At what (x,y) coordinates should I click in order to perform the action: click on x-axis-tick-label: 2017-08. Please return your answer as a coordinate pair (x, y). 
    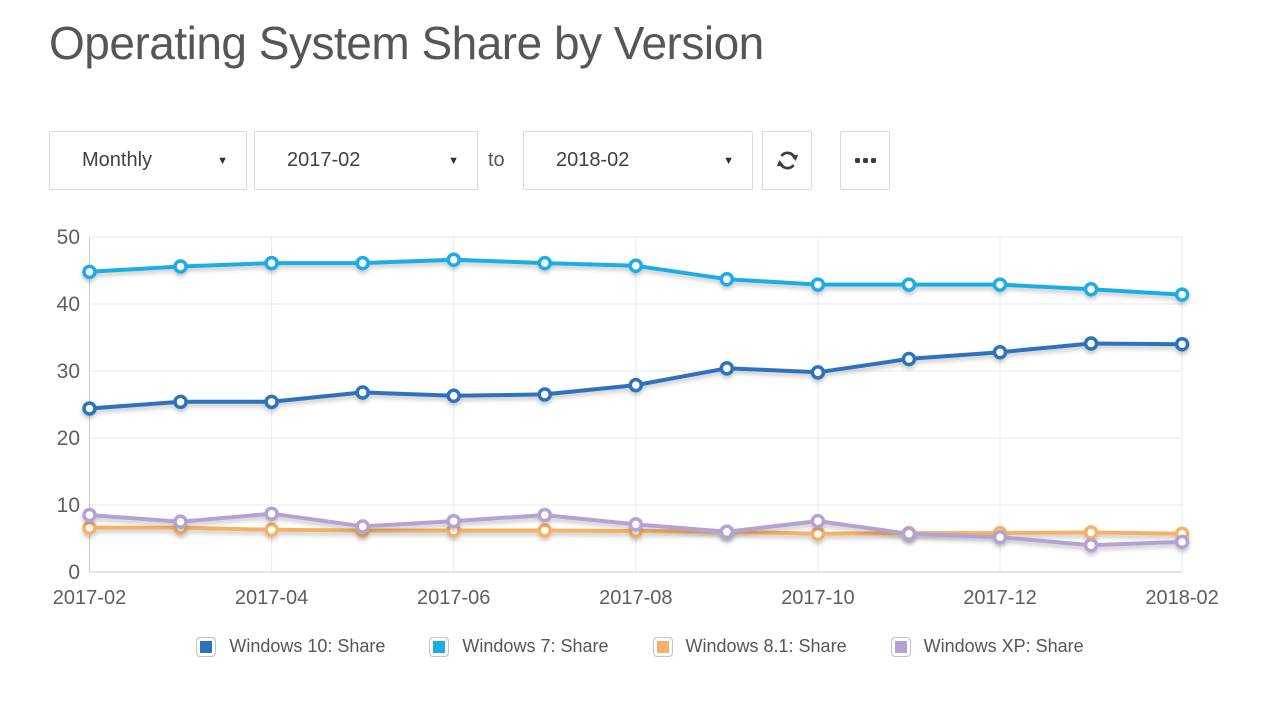
    Looking at the image, I should click on (635, 598).